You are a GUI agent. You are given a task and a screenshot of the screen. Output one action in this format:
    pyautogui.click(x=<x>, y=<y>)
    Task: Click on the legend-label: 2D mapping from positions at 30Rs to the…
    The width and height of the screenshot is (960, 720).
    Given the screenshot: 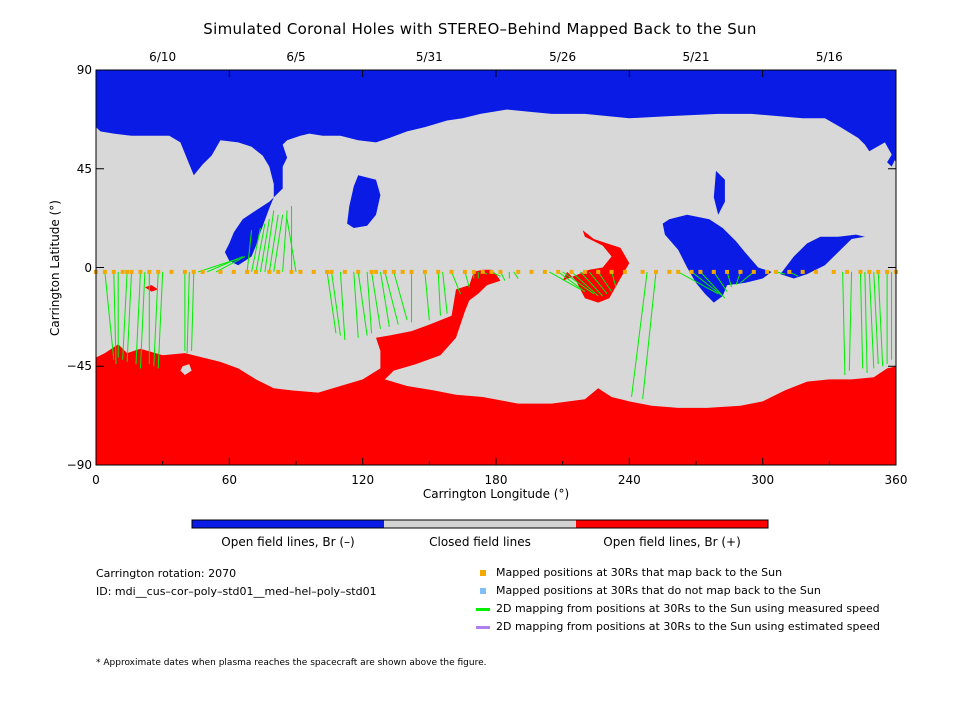 What is the action you would take?
    pyautogui.click(x=688, y=608)
    